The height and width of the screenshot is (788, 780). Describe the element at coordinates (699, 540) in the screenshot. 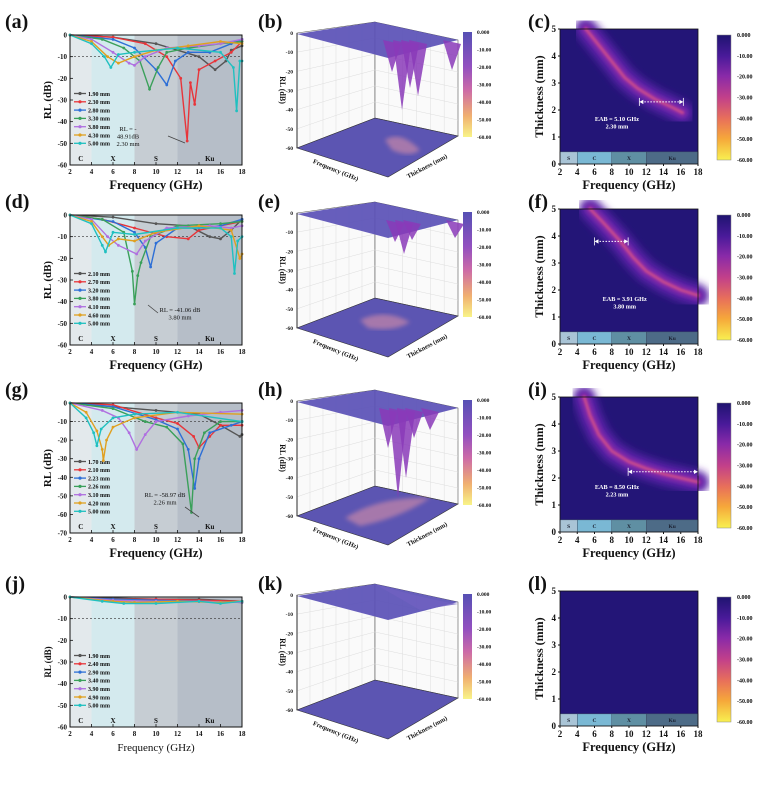

I see `x-tick-label: 18` at that location.